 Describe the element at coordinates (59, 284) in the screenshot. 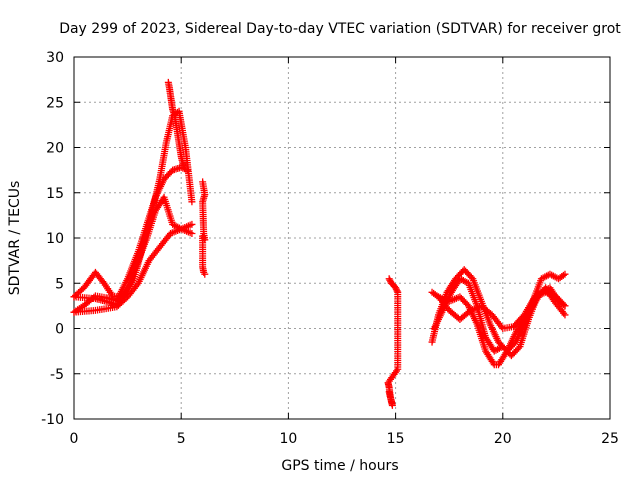

I see `y-tick-label: 5` at that location.